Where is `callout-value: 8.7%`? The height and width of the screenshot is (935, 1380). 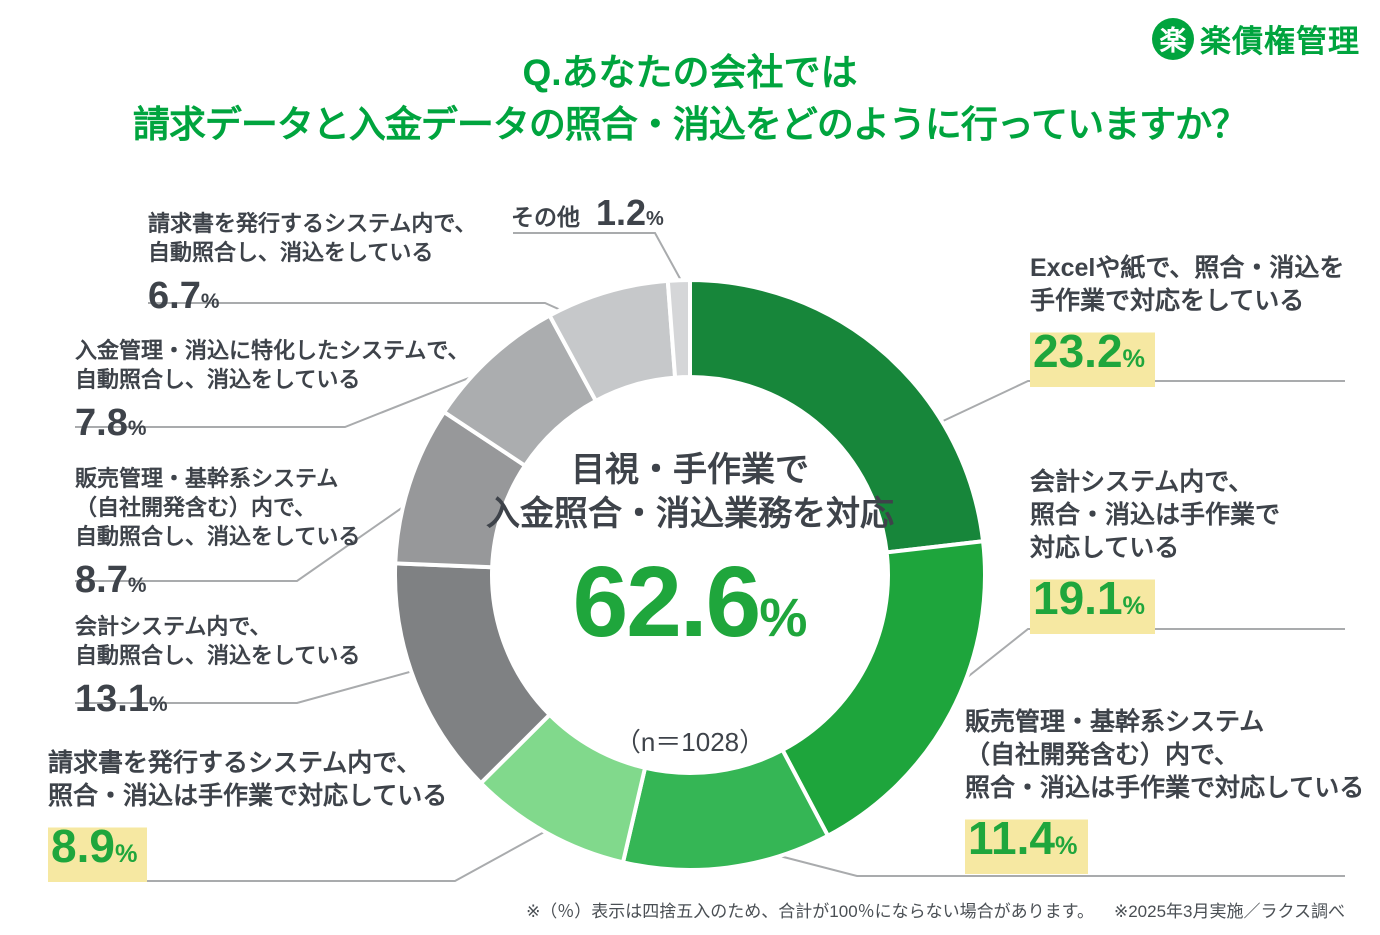
callout-value: 8.7% is located at coordinates (111, 580).